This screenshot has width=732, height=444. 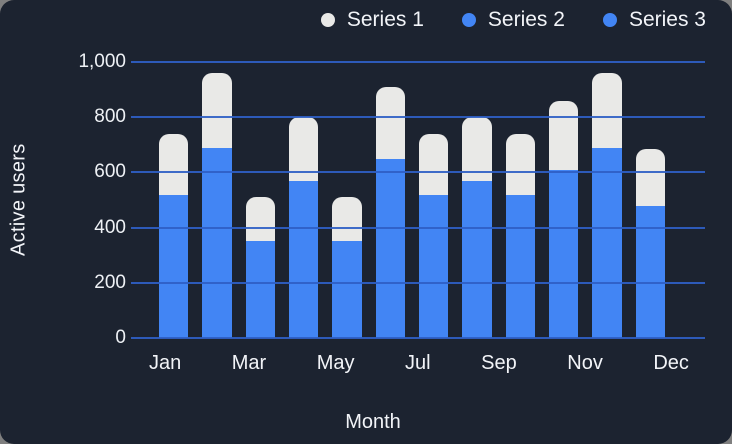 I want to click on bar-oct, so click(x=563, y=200).